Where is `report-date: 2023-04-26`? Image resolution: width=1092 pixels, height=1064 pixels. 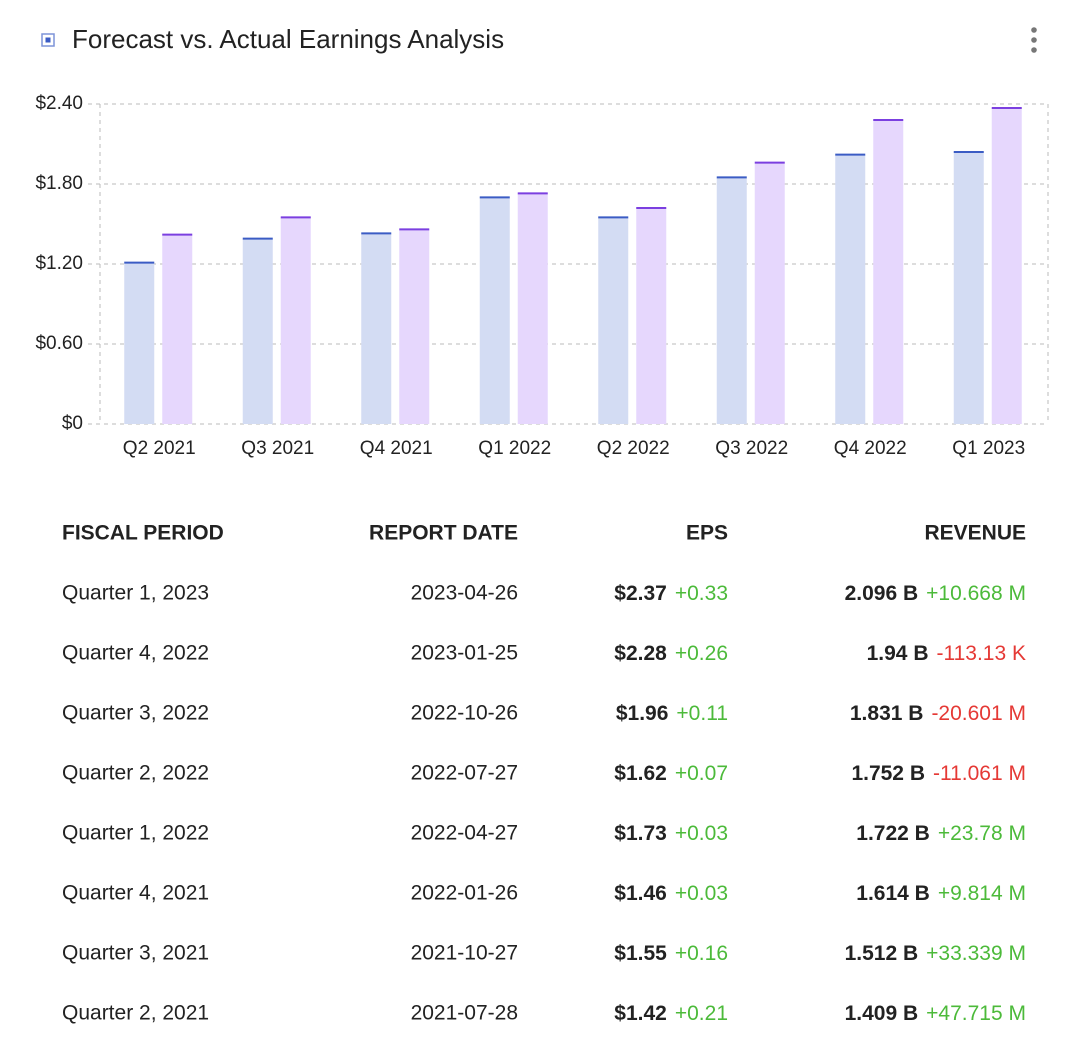 report-date: 2023-04-26 is located at coordinates (464, 593).